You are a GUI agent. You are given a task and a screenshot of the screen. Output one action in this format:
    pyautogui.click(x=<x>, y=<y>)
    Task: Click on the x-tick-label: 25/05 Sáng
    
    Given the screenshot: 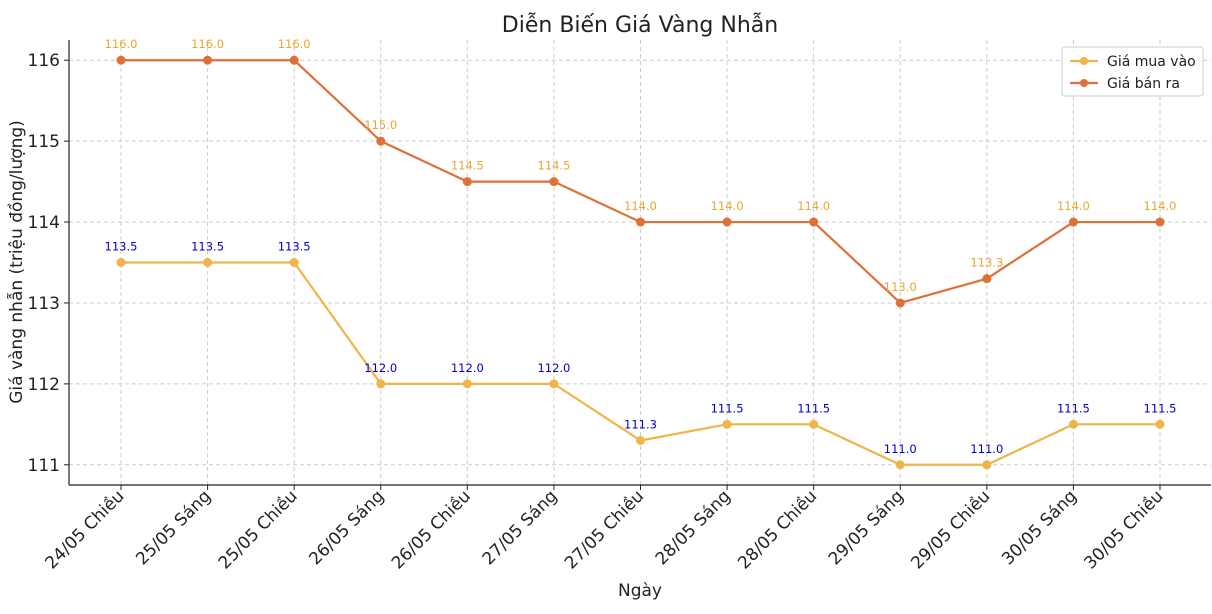 What is the action you would take?
    pyautogui.click(x=173, y=527)
    